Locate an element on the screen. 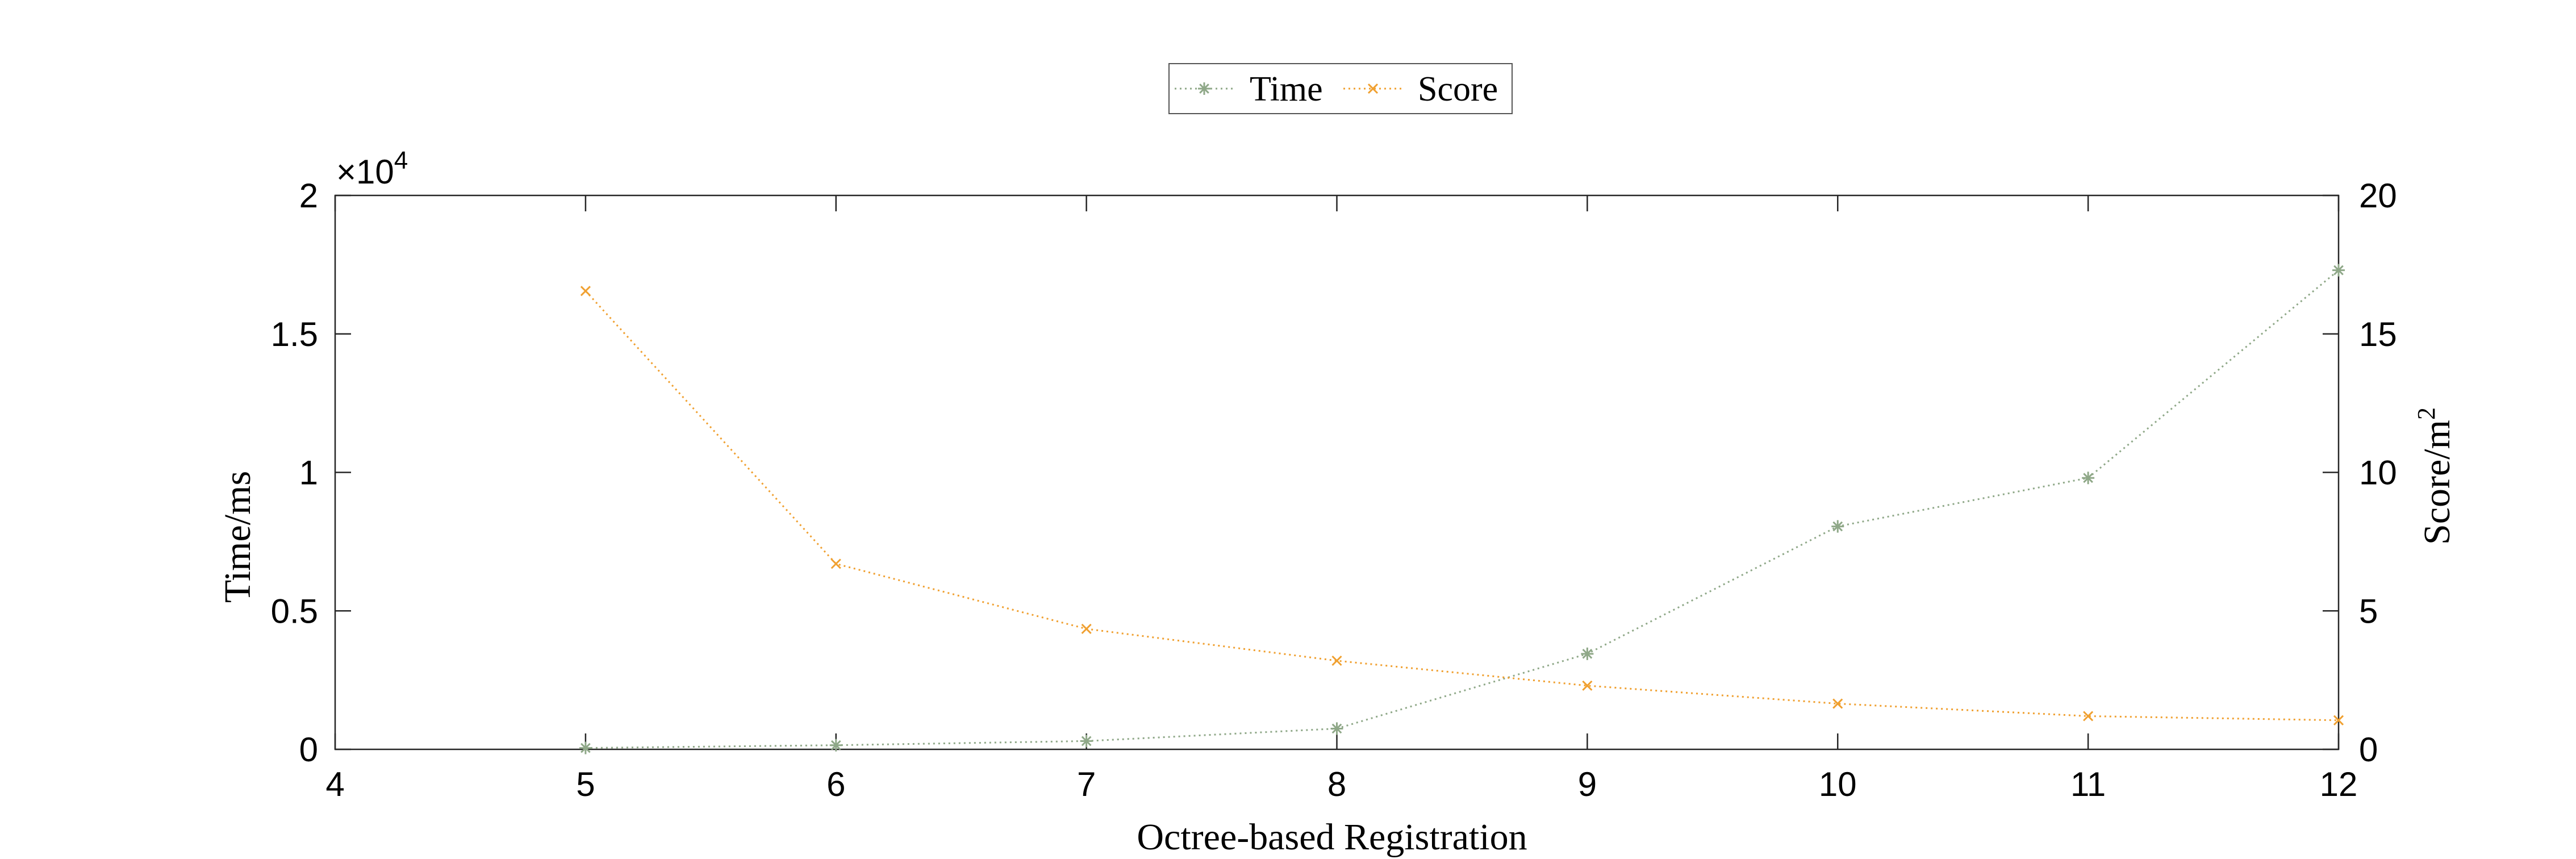 The image size is (2576, 859). legend-score-label: Score is located at coordinates (1458, 89).